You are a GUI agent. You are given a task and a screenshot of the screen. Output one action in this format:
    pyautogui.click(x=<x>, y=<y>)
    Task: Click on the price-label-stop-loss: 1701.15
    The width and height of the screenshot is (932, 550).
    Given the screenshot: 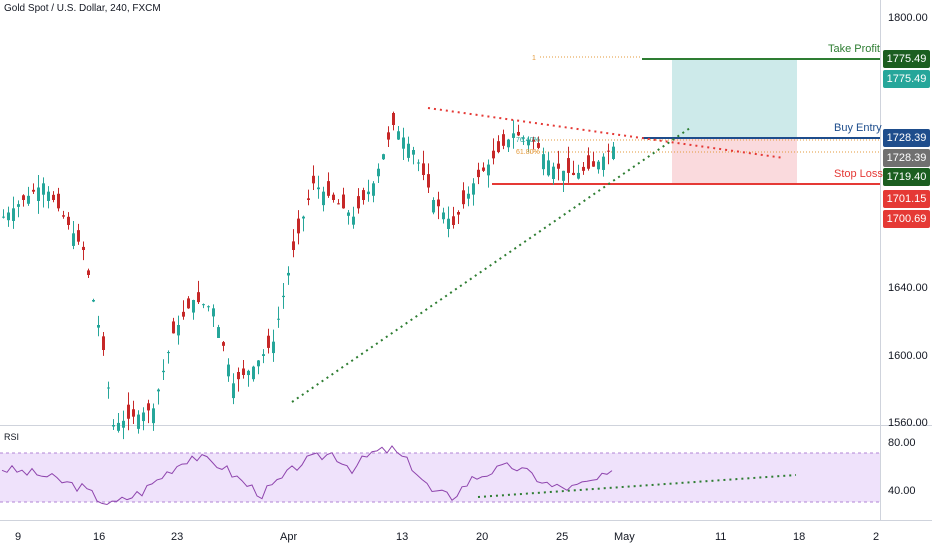 What is the action you would take?
    pyautogui.click(x=906, y=199)
    